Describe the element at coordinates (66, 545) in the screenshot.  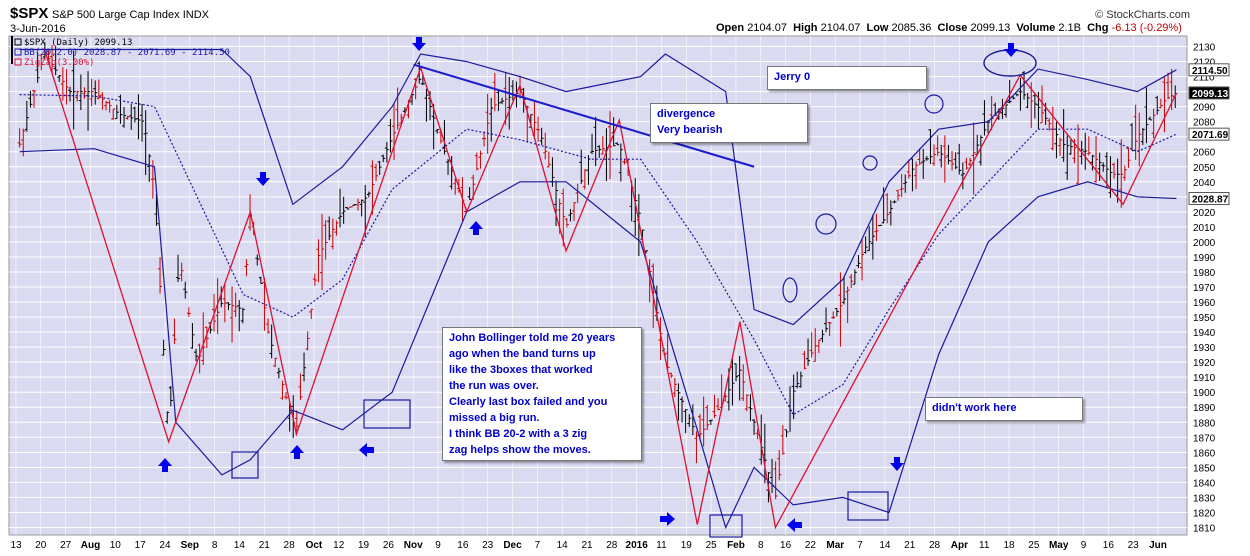
I see `x-tick-label: 27` at that location.